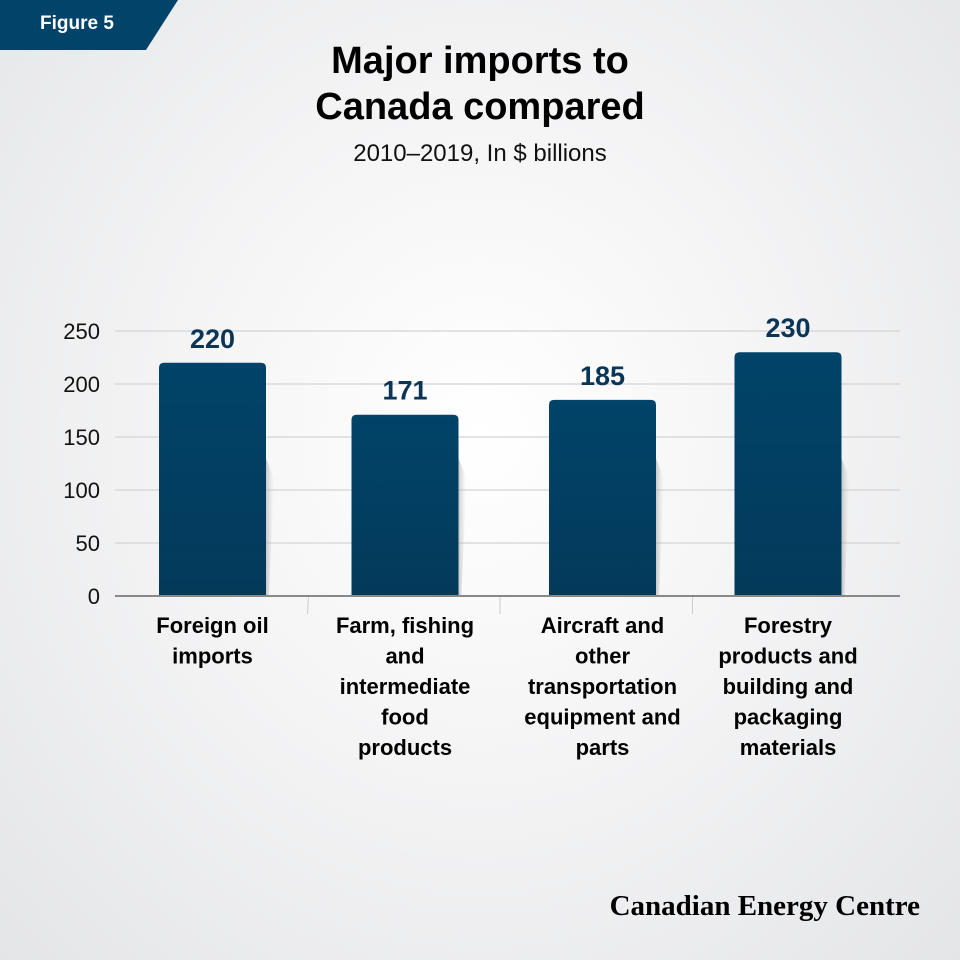 This screenshot has width=960, height=960. Describe the element at coordinates (212, 339) in the screenshot. I see `data-label: 220` at that location.